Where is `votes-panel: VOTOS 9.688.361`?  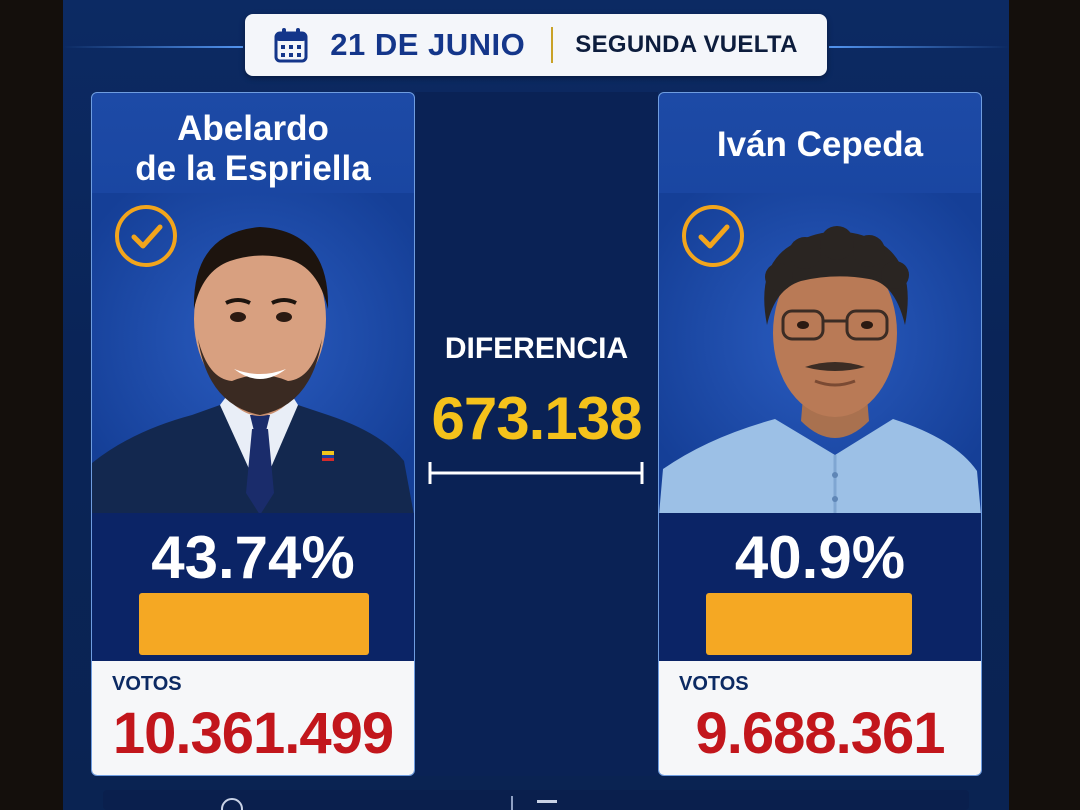
votes-panel: VOTOS 9.688.361 is located at coordinates (820, 718).